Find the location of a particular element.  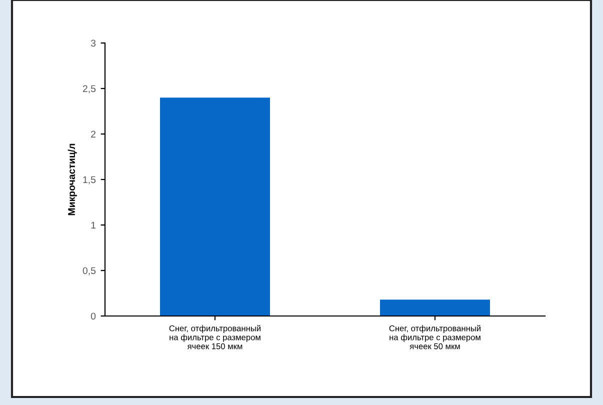

y-tick-label: 2,5 is located at coordinates (89, 89).